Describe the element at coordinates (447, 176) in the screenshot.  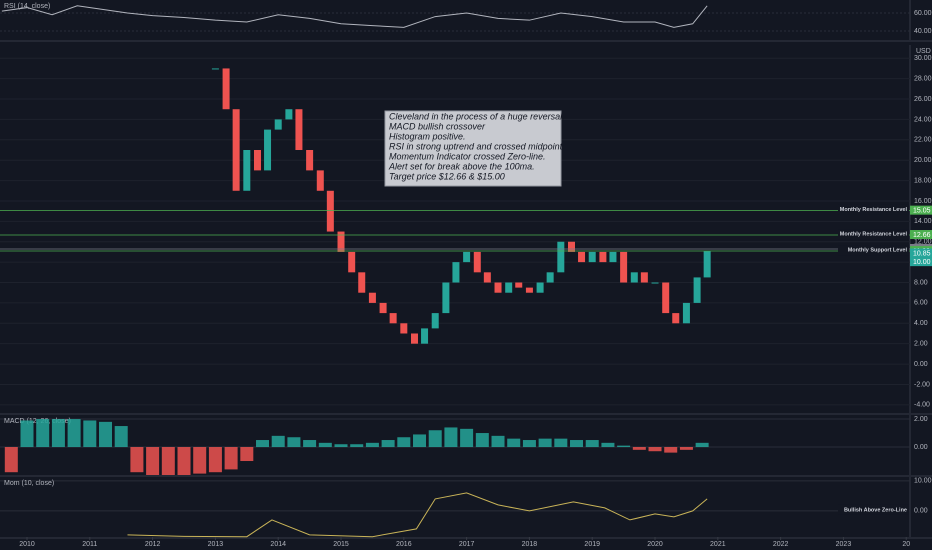
I see `annotation-line: Target price $12.66 & $15.00` at that location.